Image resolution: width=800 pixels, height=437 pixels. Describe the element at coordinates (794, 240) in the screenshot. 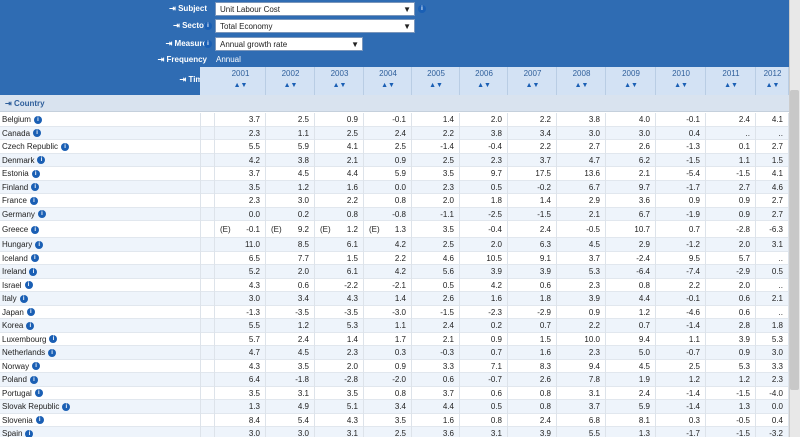

I see `scrollbar-thumb` at that location.